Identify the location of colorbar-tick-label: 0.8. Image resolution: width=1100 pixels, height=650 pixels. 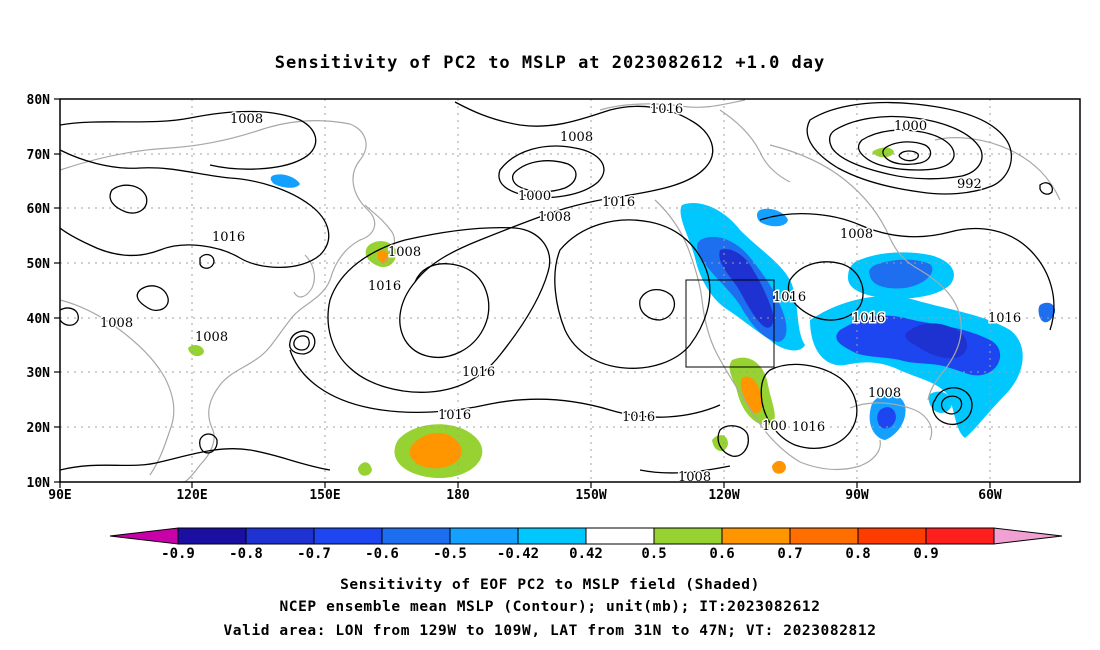
(857, 554).